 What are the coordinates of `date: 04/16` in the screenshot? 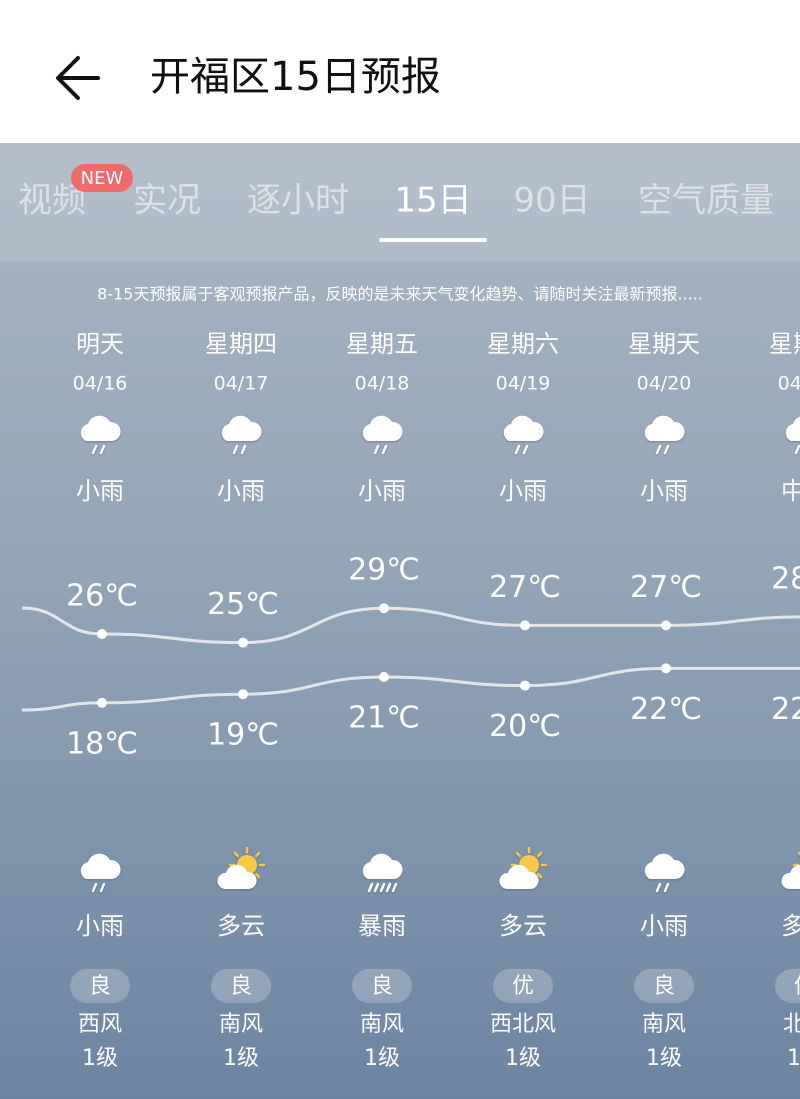 It's located at (100, 384).